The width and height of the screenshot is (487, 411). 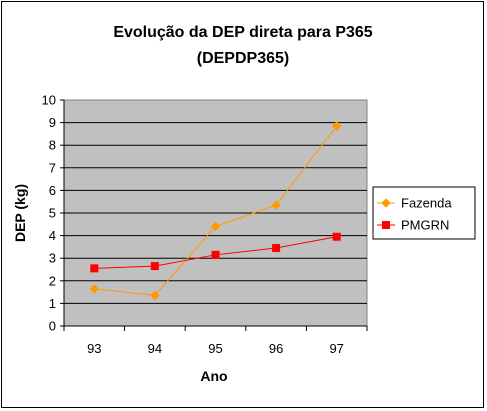 What do you see at coordinates (386, 203) in the screenshot?
I see `legend-marker-fazenda` at bounding box center [386, 203].